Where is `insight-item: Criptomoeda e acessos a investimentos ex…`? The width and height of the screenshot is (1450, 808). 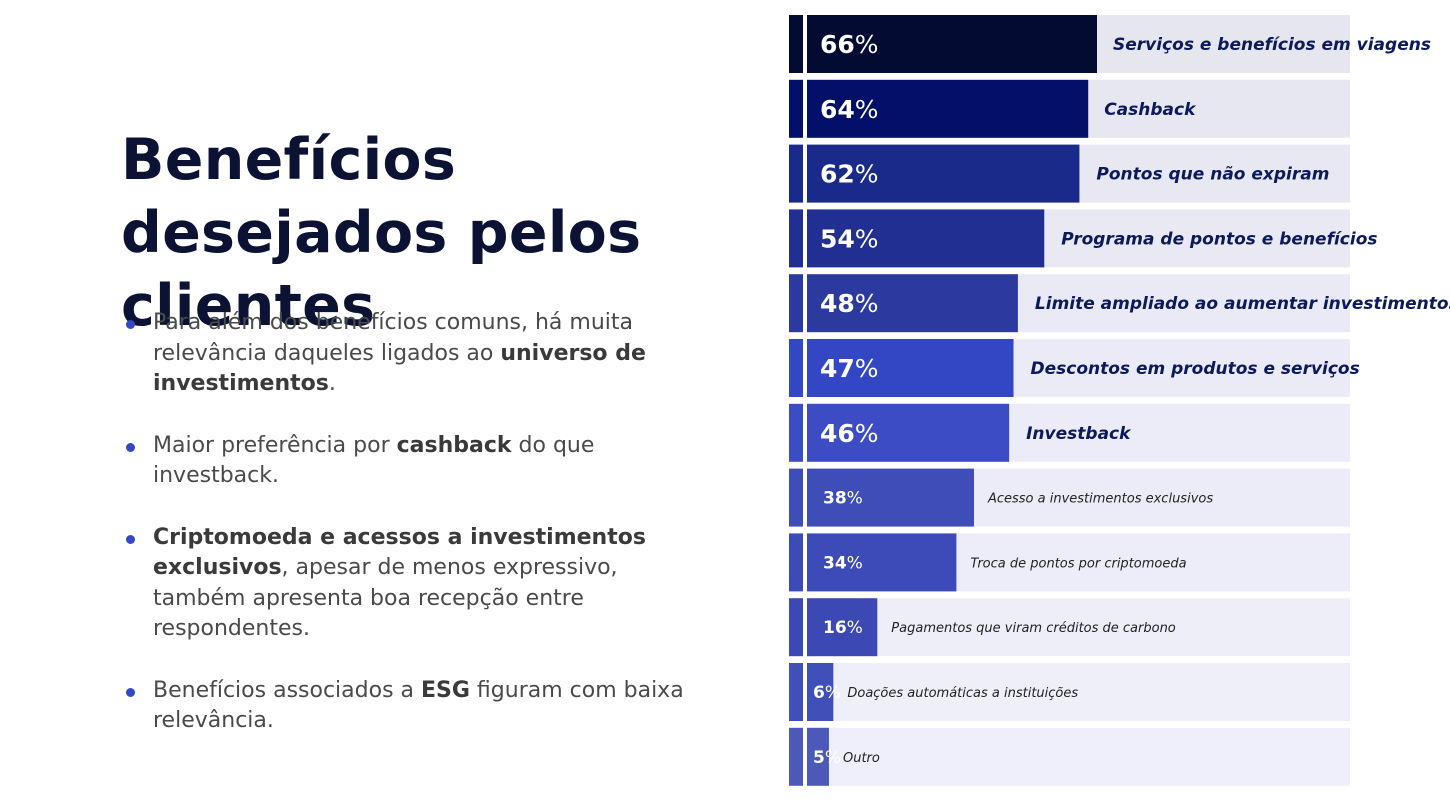
insight-item: Criptomoeda e acessos a investimentos ex… is located at coordinates (411, 584).